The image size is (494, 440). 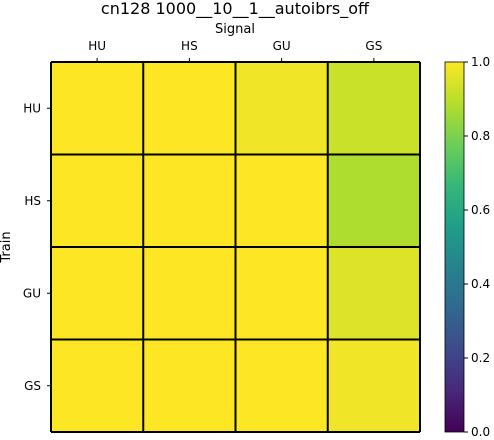 What do you see at coordinates (373, 46) in the screenshot?
I see `x-tick-label: GS` at bounding box center [373, 46].